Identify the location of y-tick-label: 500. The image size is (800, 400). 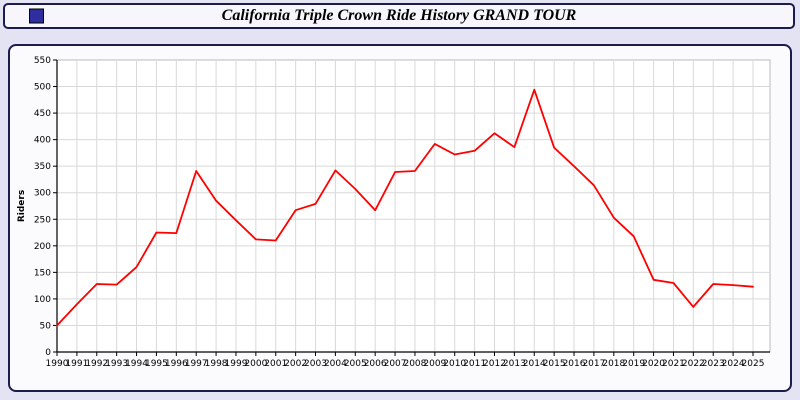
(42, 88).